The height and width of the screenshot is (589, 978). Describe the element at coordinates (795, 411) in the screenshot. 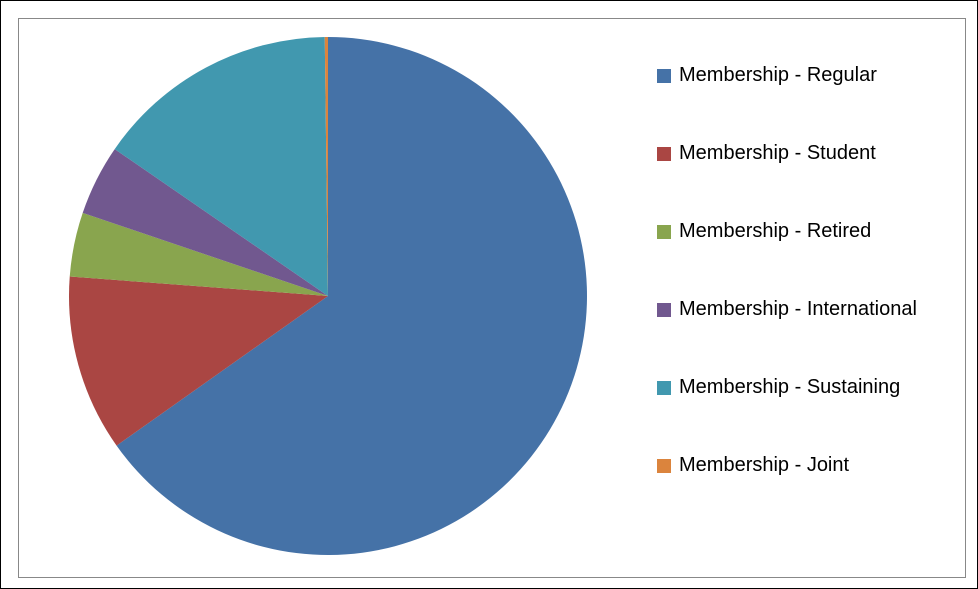

I see `legend-item: Membership - Sustaining` at that location.